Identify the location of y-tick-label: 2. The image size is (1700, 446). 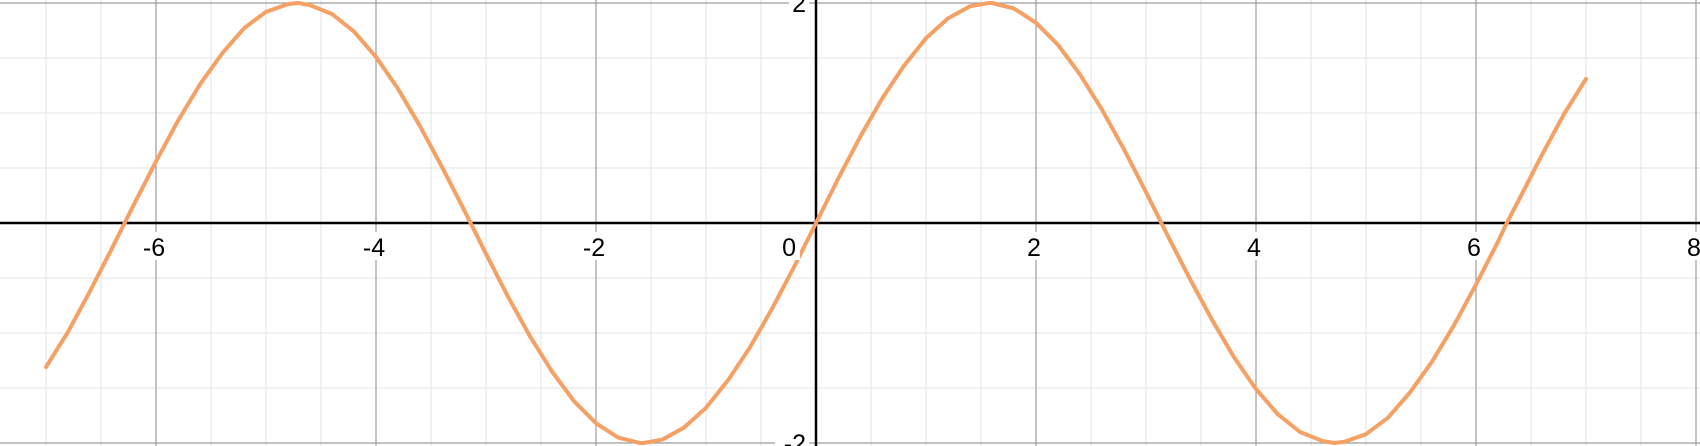
(799, 9).